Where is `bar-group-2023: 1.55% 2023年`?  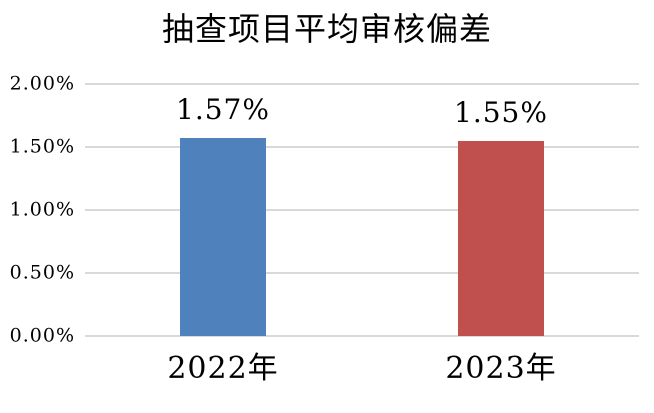
bar-group-2023: 1.55% 2023年 is located at coordinates (500, 234).